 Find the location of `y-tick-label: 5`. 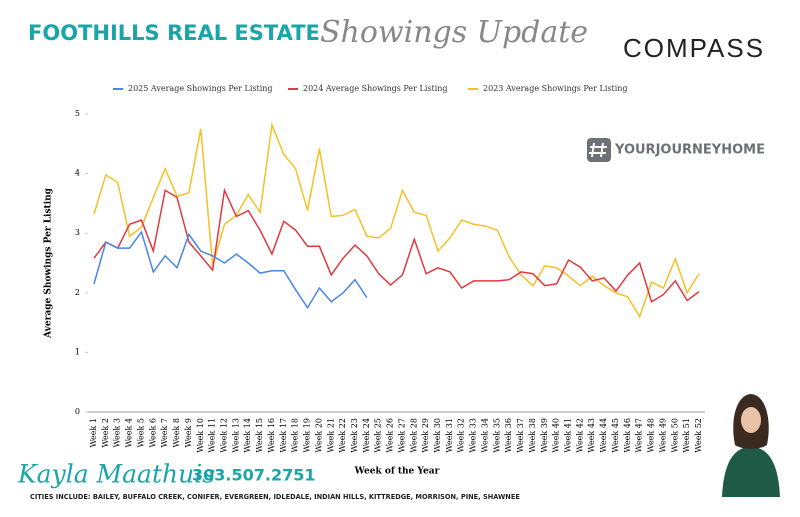

y-tick-label: 5 is located at coordinates (77, 113).